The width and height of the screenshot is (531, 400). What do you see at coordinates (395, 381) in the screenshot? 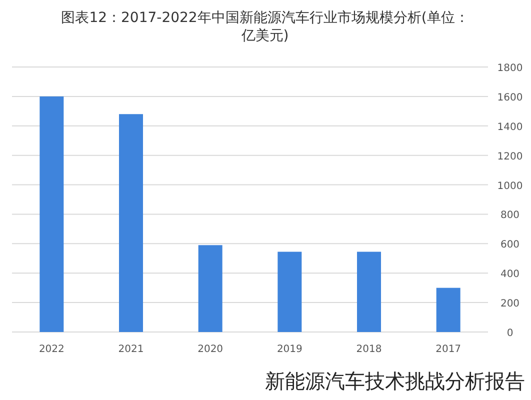
I see `annotation: 新能源汽车技术挑战分析报告` at bounding box center [395, 381].